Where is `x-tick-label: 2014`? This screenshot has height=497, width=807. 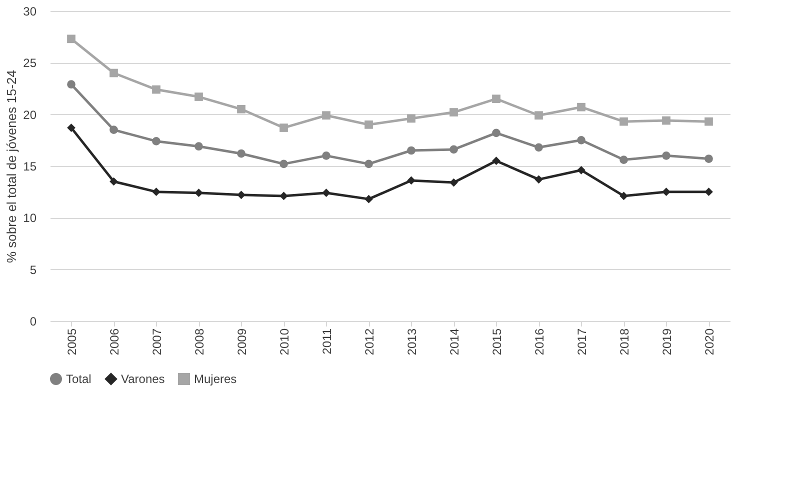
x-tick-label: 2014 is located at coordinates (454, 342).